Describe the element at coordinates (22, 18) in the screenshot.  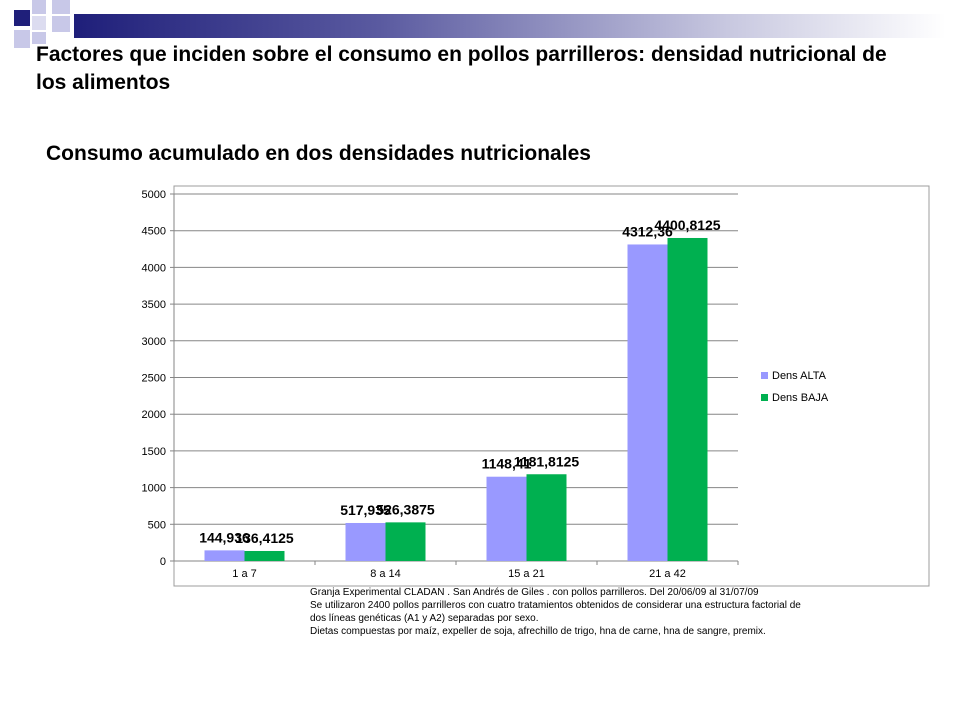
I see `decor-square-navy` at that location.